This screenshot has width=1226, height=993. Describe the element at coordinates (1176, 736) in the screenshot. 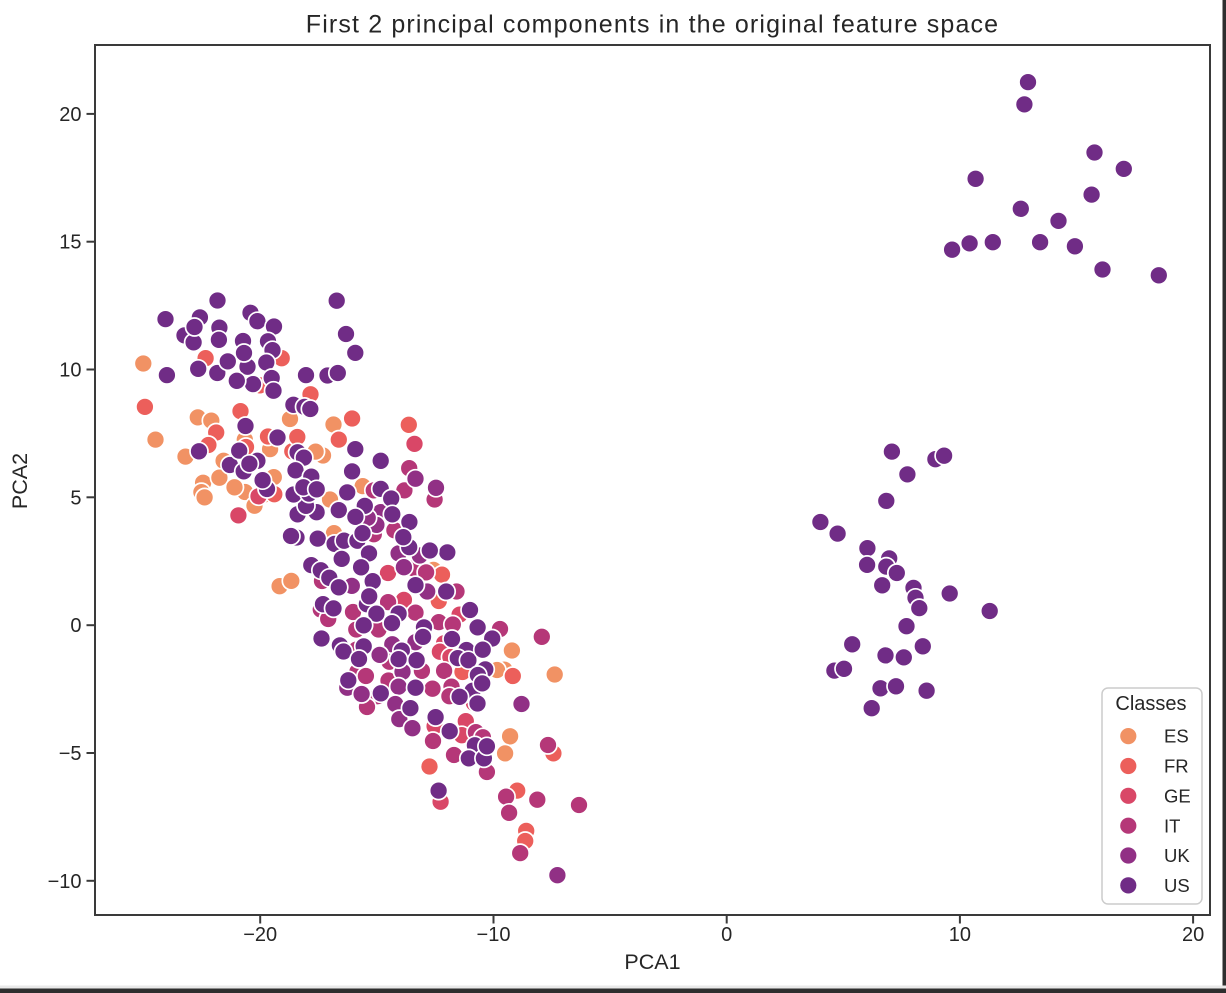

I see `svg-text: ES` at that location.